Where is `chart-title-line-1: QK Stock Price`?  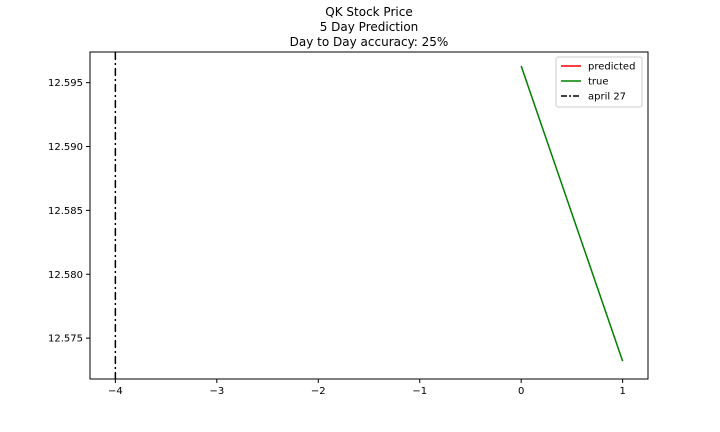 chart-title-line-1: QK Stock Price is located at coordinates (368, 12).